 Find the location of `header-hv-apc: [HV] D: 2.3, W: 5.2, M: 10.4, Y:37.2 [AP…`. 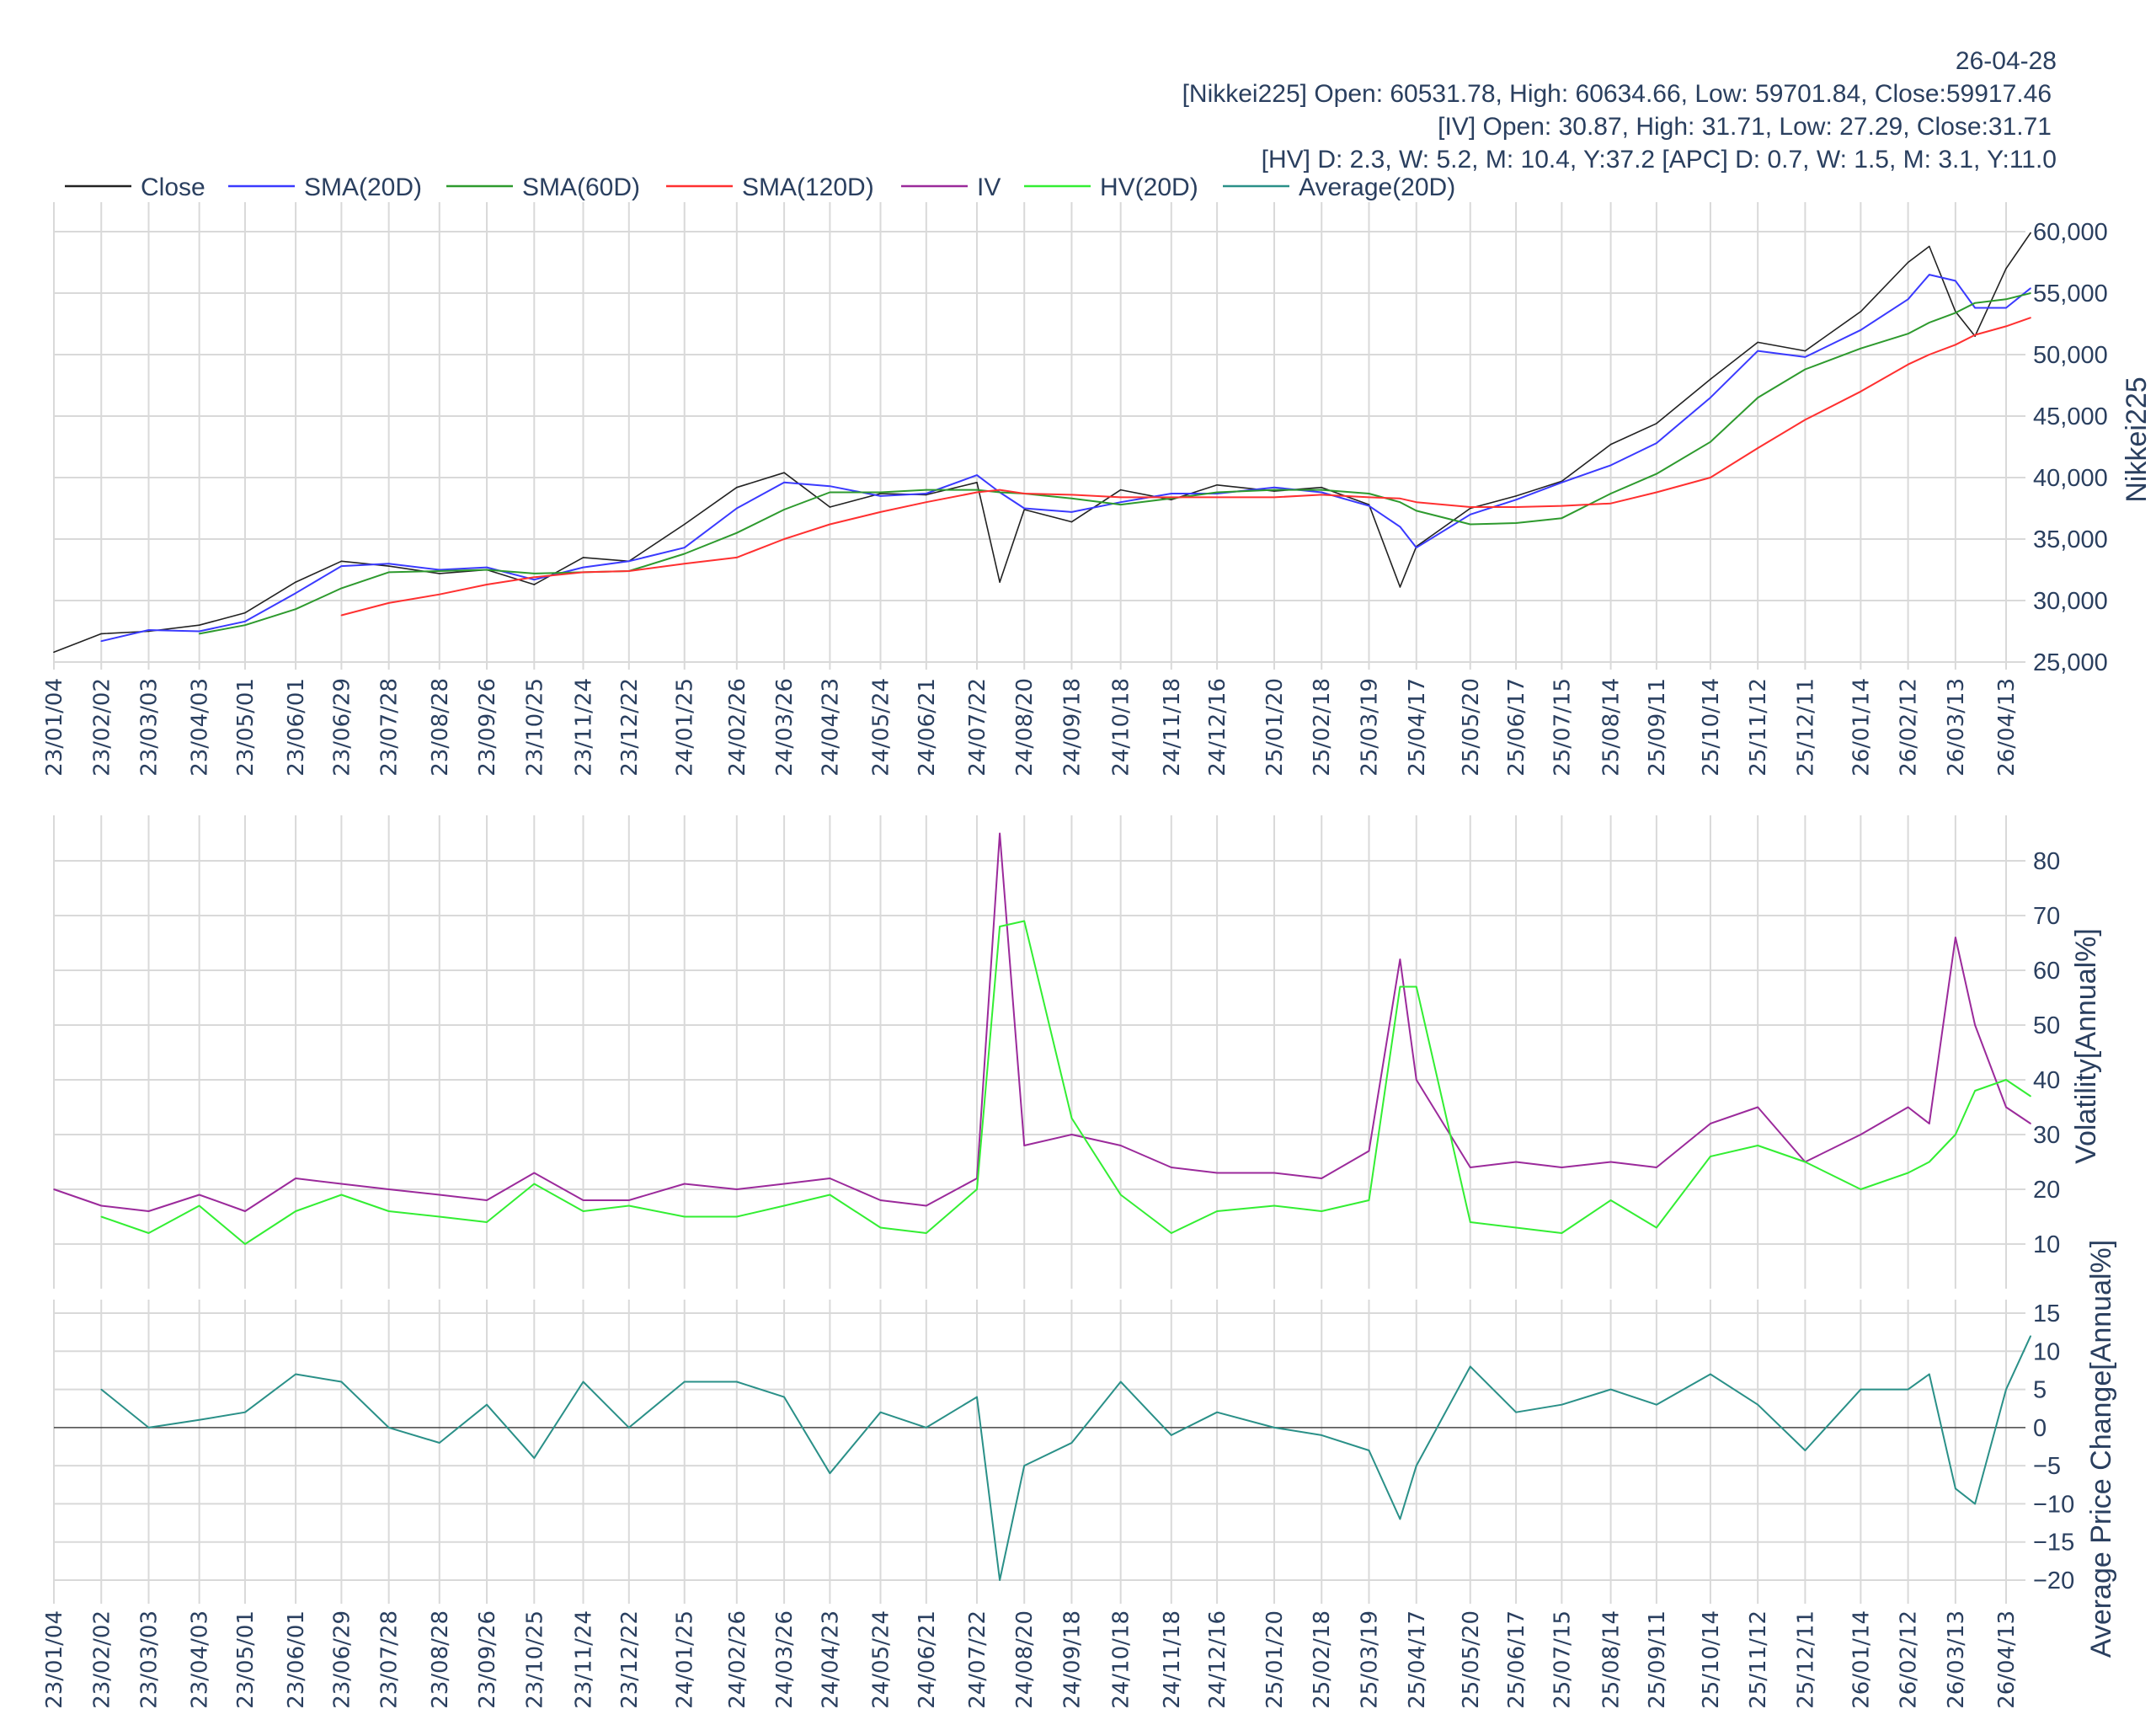

header-hv-apc: [HV] D: 2.3, W: 5.2, M: 10.4, Y:37.2 [AP… is located at coordinates (1659, 160).